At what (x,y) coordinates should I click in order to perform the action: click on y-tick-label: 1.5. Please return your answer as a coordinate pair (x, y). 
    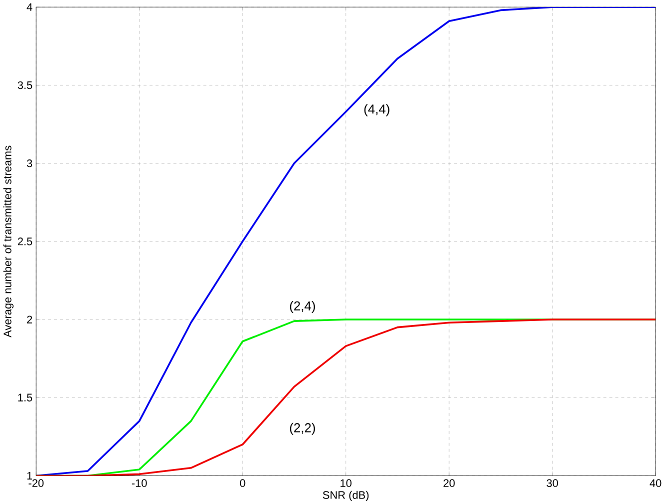
    Looking at the image, I should click on (25, 398).